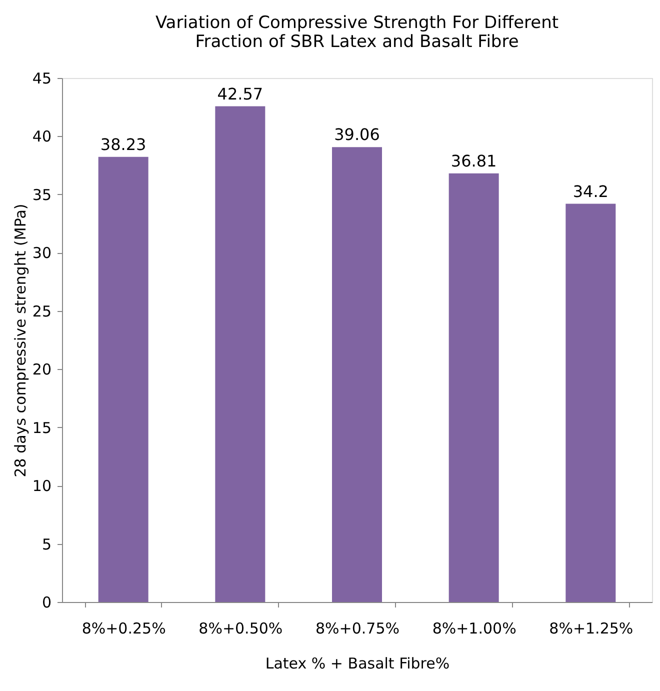  I want to click on y-tick-label: 5, so click(47, 544).